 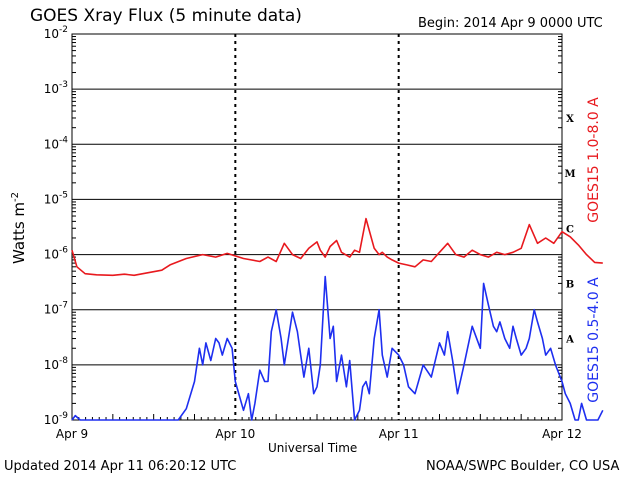 I want to click on begin-time: Begin: 2014 Apr 9 0000 UTC, so click(x=510, y=23).